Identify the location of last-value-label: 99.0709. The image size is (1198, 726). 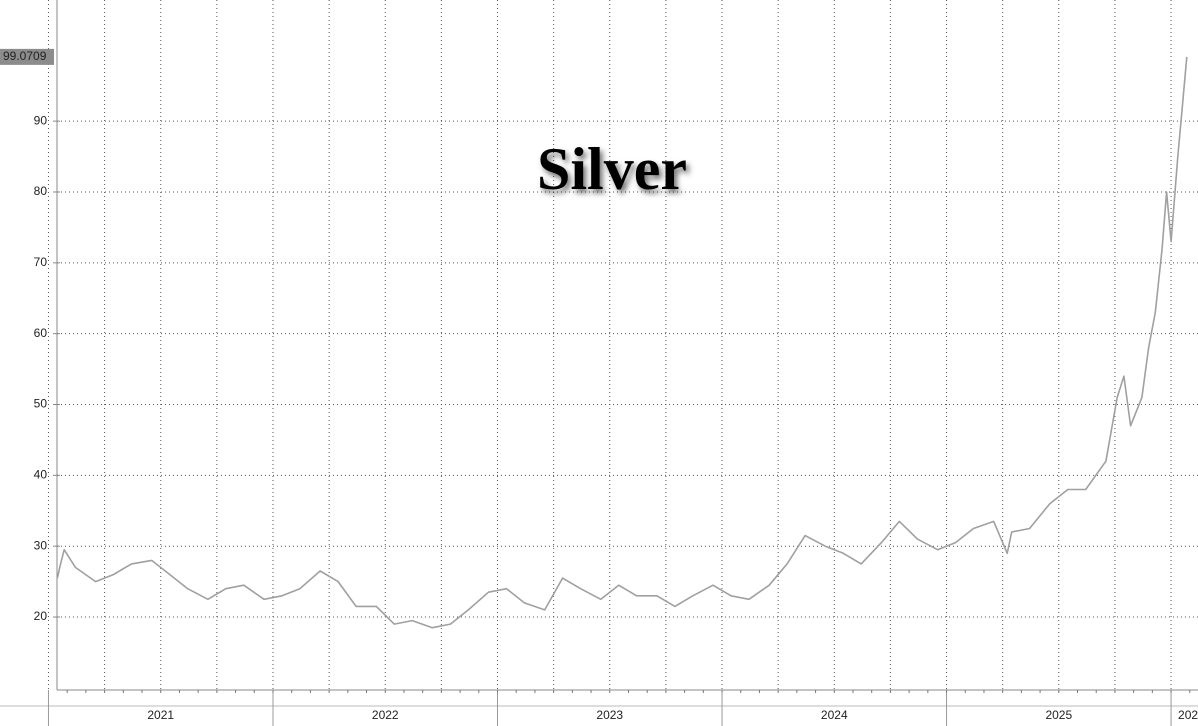
(25, 56).